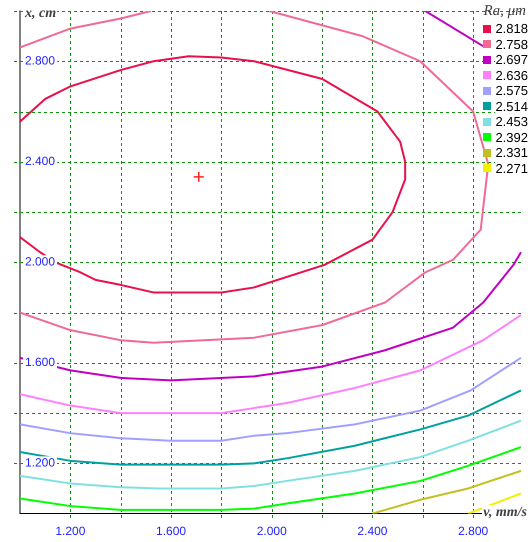 The height and width of the screenshot is (542, 530). What do you see at coordinates (511, 106) in the screenshot?
I see `legend-label: 2.514` at bounding box center [511, 106].